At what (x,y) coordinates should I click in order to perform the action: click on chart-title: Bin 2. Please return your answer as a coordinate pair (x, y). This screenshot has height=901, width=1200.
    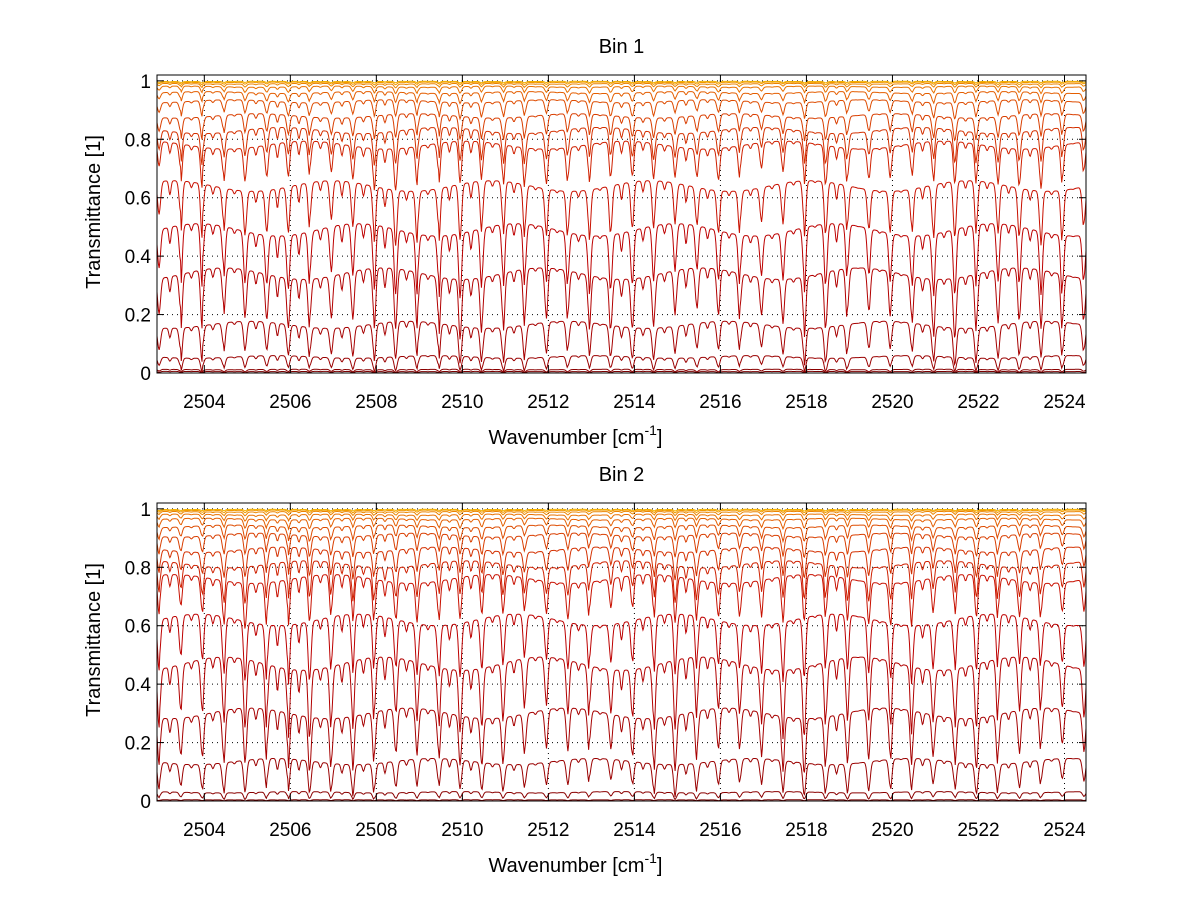
    Looking at the image, I should click on (622, 475).